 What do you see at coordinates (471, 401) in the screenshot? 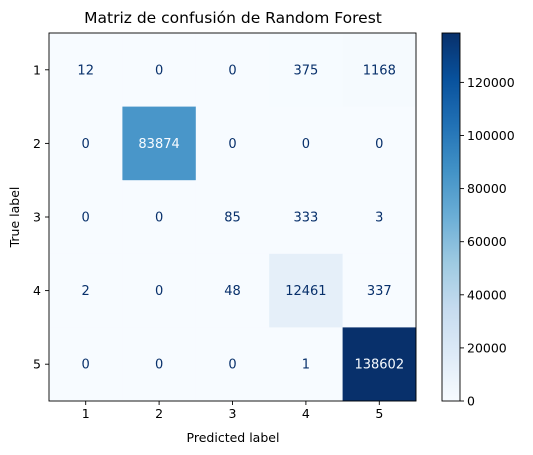
I see `colorbar-tick-label: 0` at bounding box center [471, 401].